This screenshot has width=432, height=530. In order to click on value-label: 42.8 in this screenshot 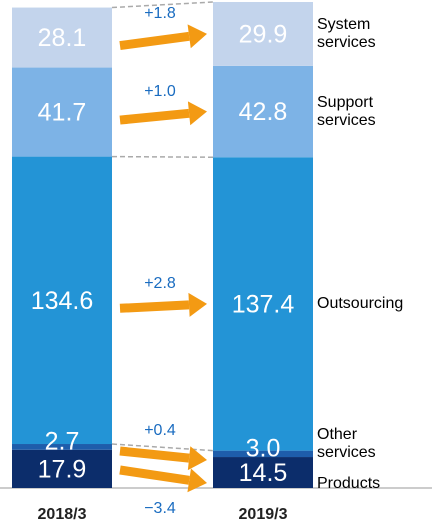, I will do `click(263, 112)`.